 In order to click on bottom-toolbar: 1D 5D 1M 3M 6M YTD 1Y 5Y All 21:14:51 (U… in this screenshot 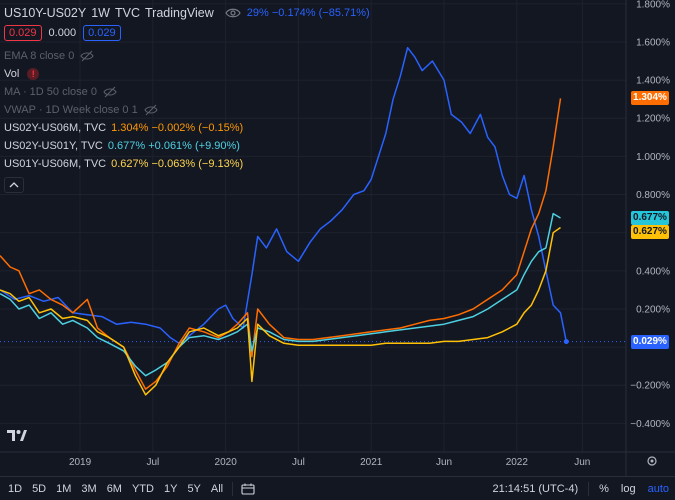, I will do `click(337, 488)`.